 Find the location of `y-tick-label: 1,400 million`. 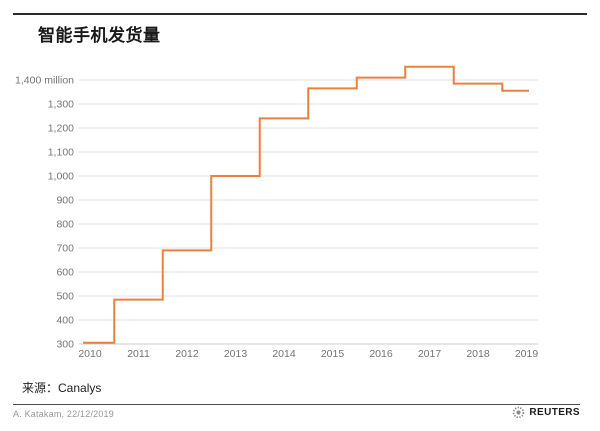

y-tick-label: 1,400 million is located at coordinates (44, 81).